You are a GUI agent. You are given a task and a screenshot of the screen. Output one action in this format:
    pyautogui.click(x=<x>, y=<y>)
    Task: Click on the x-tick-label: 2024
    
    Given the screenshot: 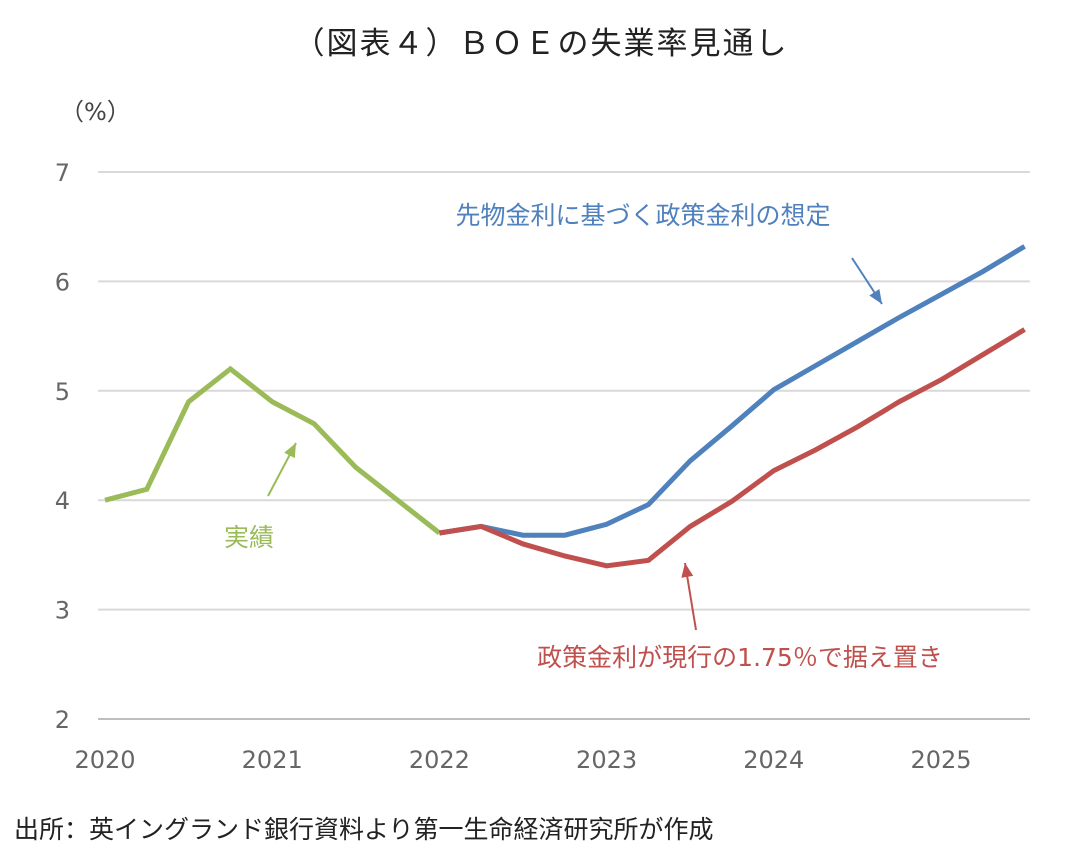 What is the action you would take?
    pyautogui.click(x=773, y=760)
    